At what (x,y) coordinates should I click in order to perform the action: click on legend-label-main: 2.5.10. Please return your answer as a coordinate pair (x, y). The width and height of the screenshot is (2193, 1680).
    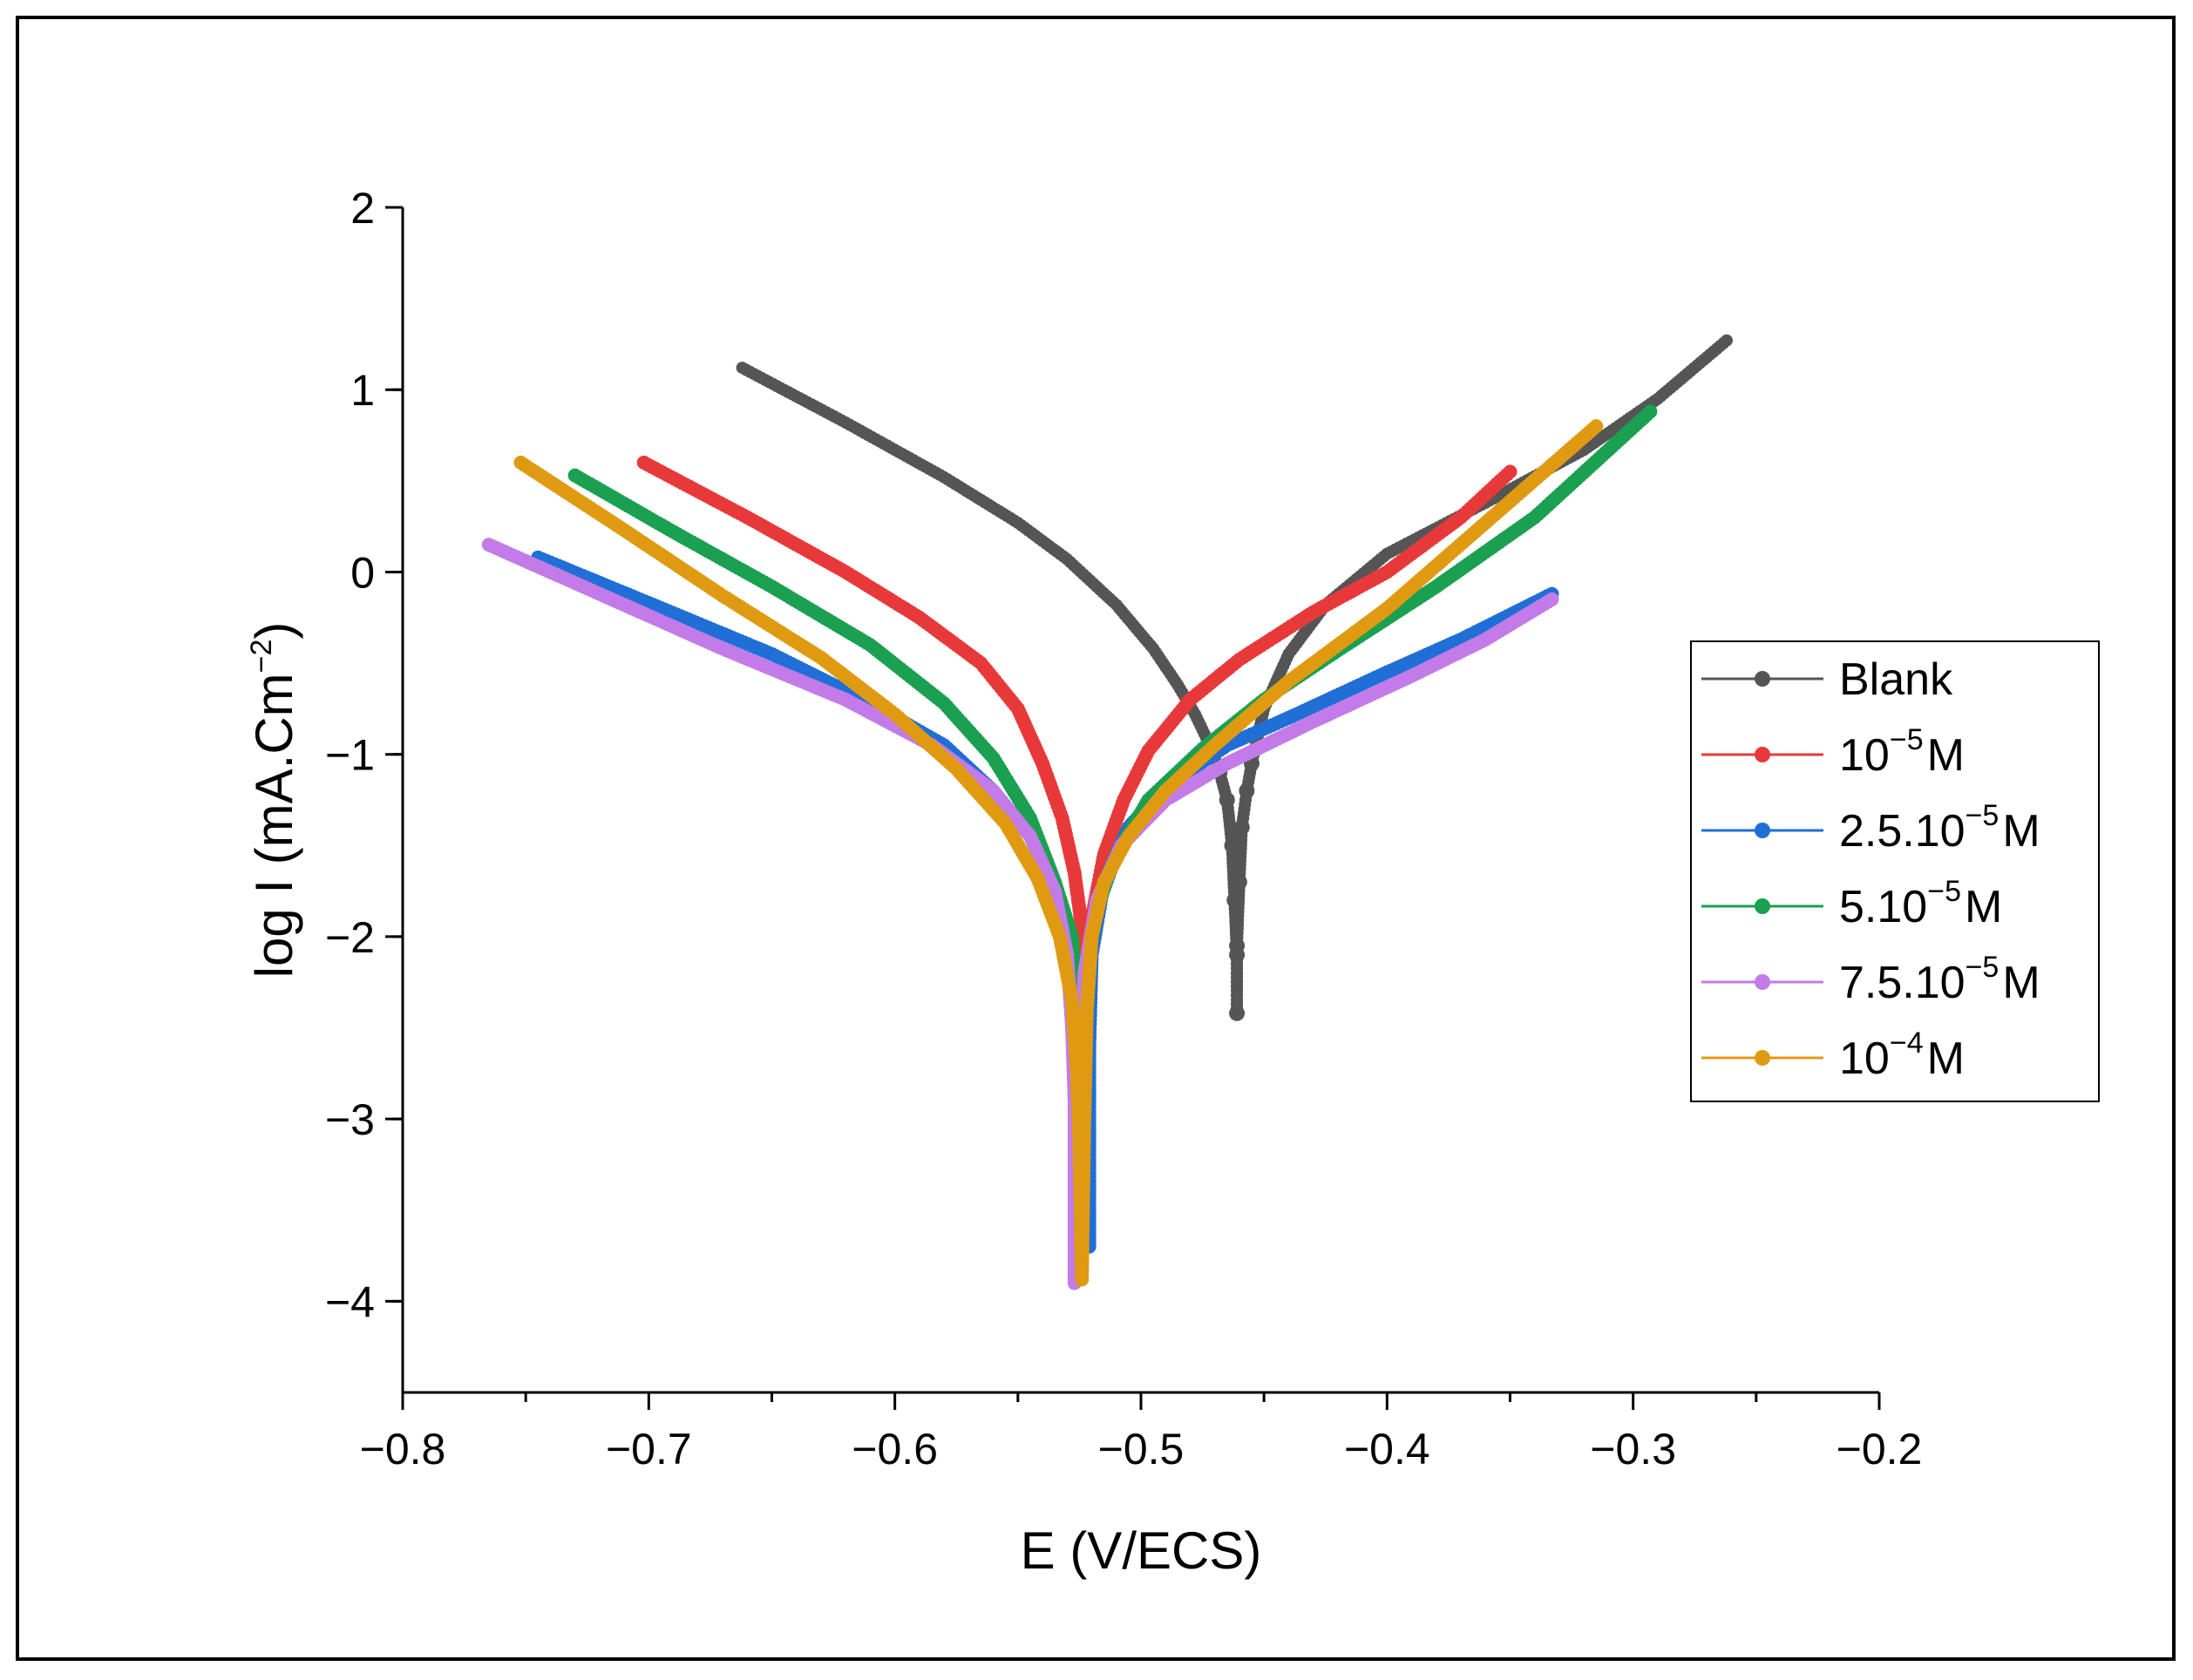
    Looking at the image, I should click on (1903, 831).